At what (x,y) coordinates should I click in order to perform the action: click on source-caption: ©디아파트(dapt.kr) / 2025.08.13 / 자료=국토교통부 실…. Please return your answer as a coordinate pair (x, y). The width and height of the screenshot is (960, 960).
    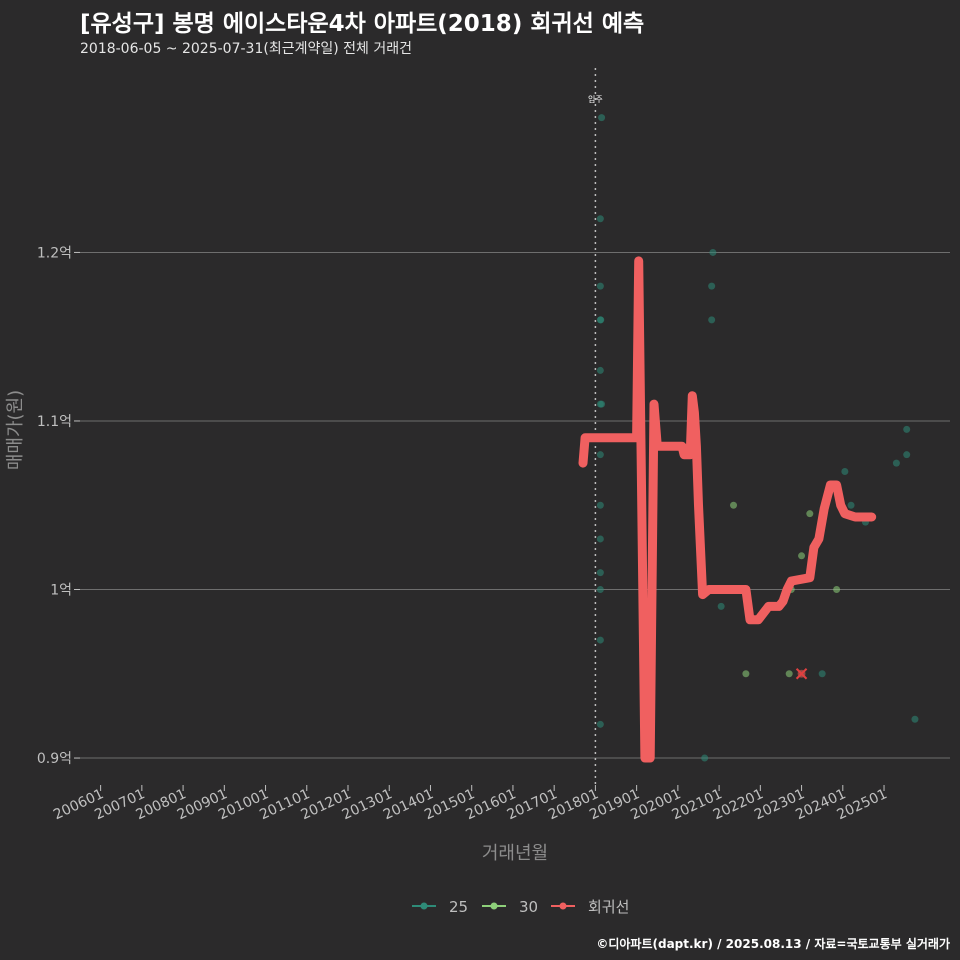
    Looking at the image, I should click on (773, 944).